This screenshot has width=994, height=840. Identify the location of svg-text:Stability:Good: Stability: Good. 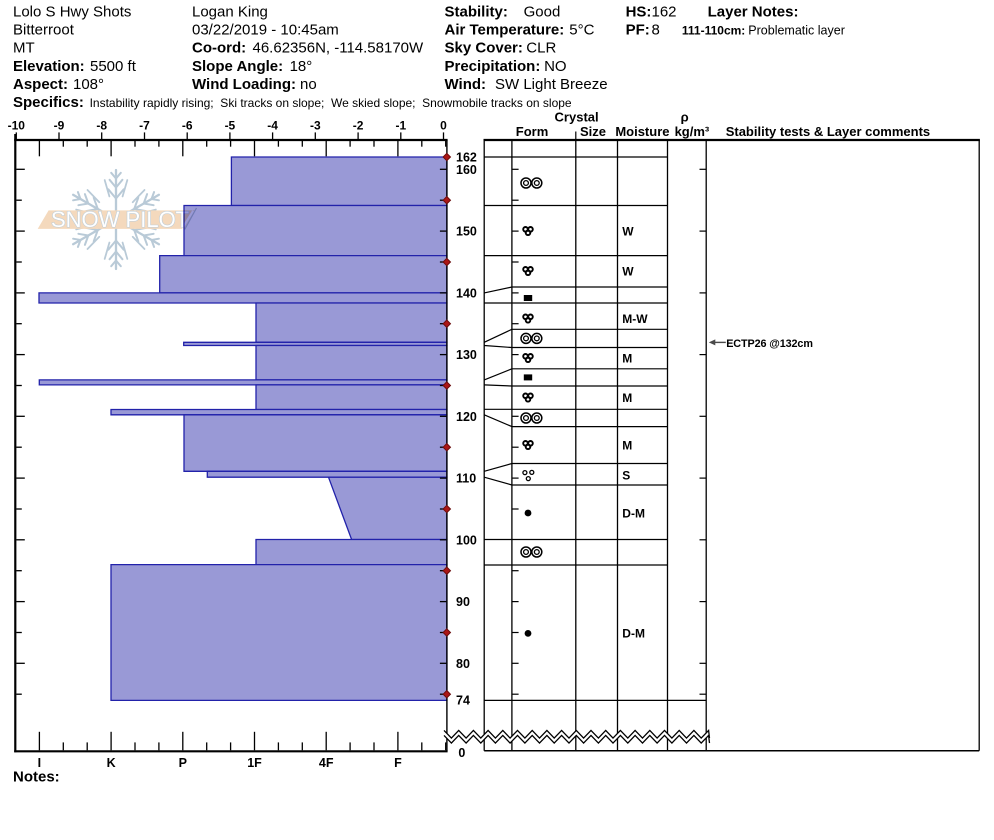
(503, 12).